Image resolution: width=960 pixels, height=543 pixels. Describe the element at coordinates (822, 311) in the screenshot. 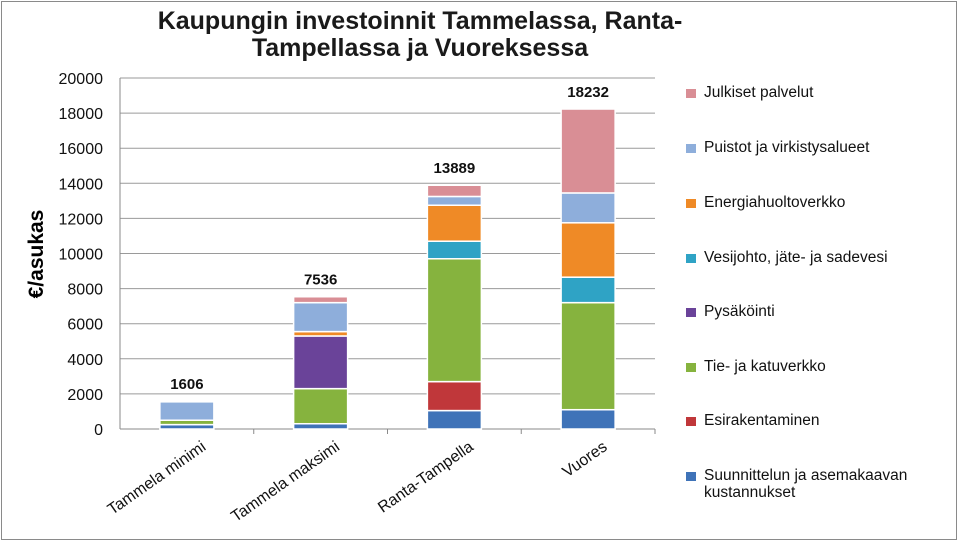

I see `legend-item: Pysäköinti` at that location.